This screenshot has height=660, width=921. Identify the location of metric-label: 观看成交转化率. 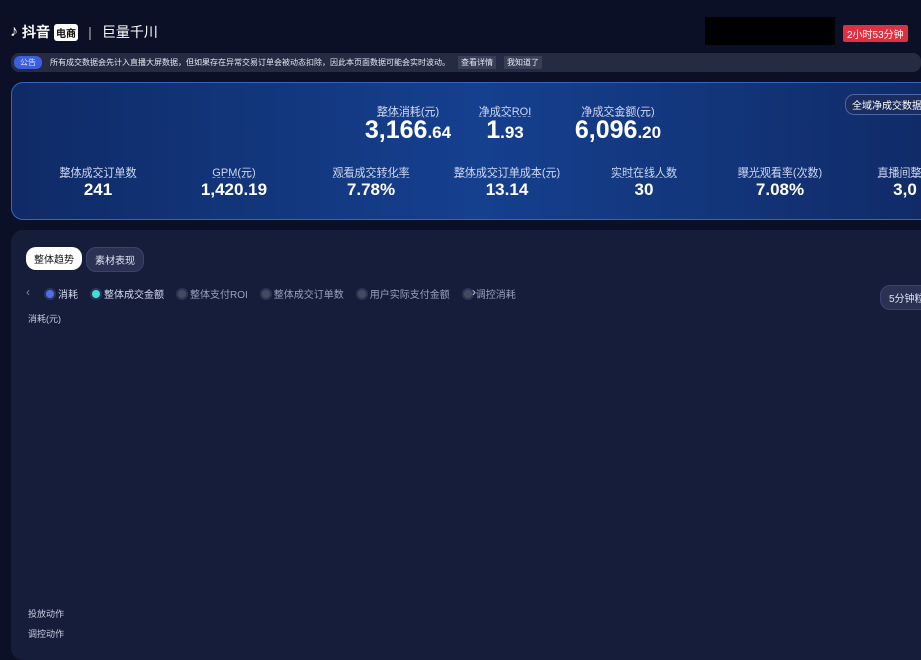
(371, 172).